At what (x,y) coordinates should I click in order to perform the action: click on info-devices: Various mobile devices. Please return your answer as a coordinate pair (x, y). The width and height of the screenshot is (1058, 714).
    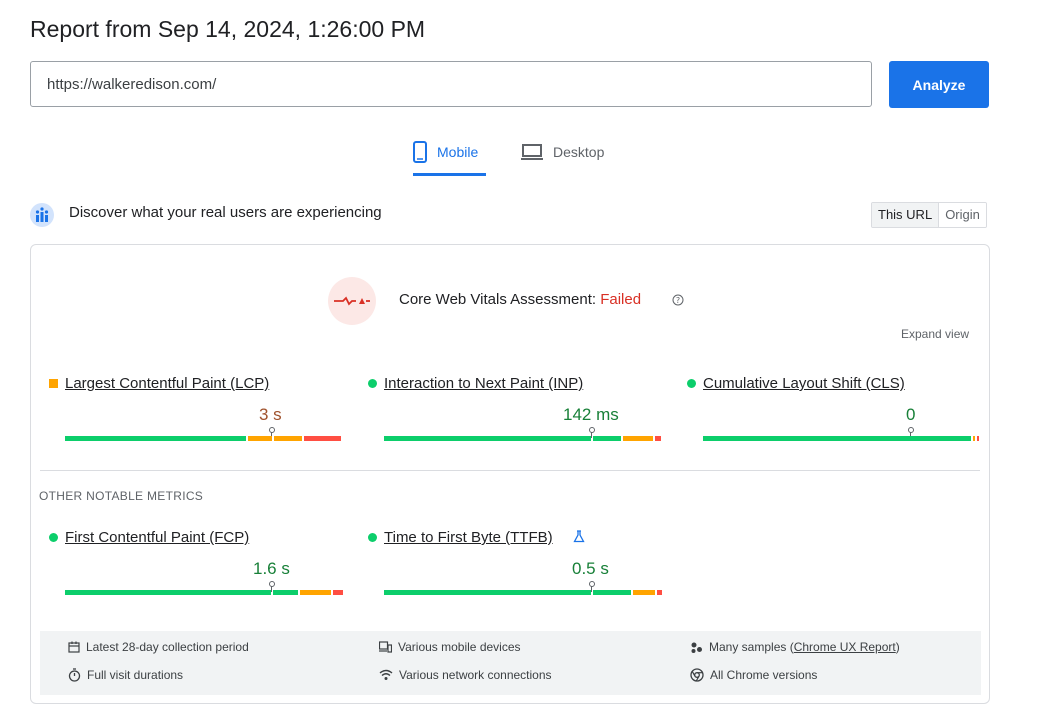
    Looking at the image, I should click on (450, 647).